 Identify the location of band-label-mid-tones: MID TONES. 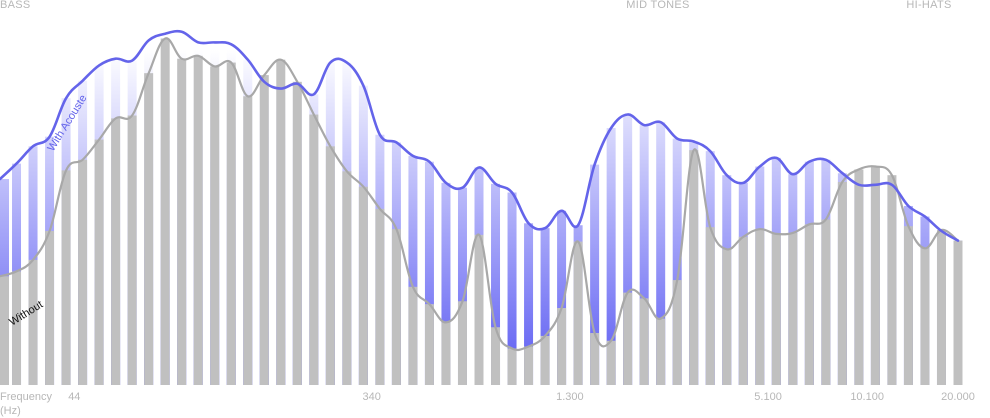
(657, 5).